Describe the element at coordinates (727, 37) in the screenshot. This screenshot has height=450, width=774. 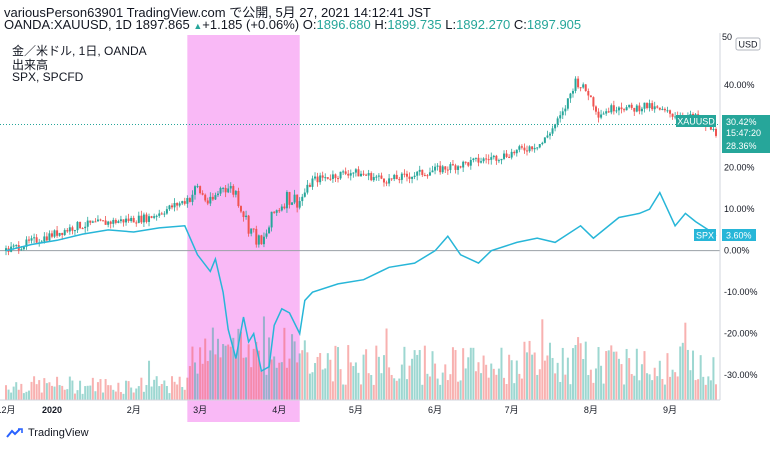
I see `y-tick-top-partial: 50` at that location.